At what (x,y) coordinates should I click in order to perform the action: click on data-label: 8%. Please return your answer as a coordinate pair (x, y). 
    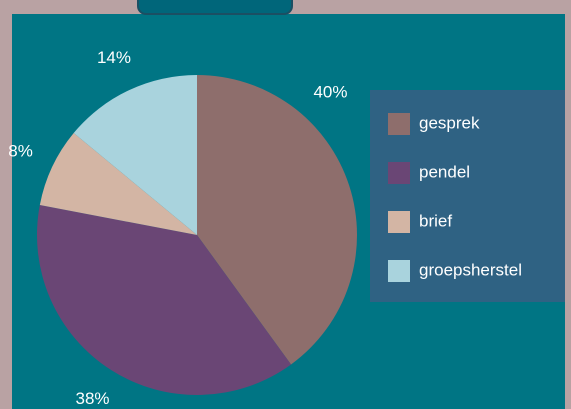
    Looking at the image, I should click on (20, 150).